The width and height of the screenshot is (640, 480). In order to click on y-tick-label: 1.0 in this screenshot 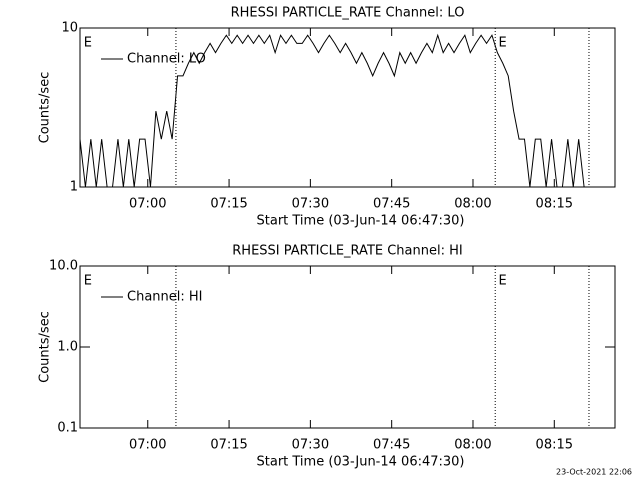, I will do `click(67, 347)`.